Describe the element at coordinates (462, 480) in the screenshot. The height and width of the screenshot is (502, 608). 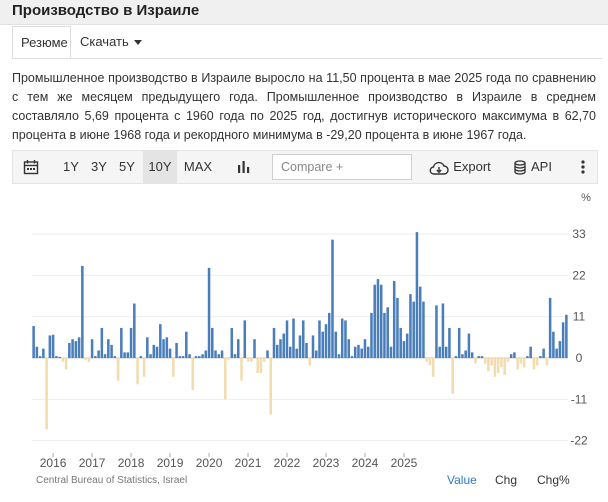
I see `value-toggle: Value` at that location.